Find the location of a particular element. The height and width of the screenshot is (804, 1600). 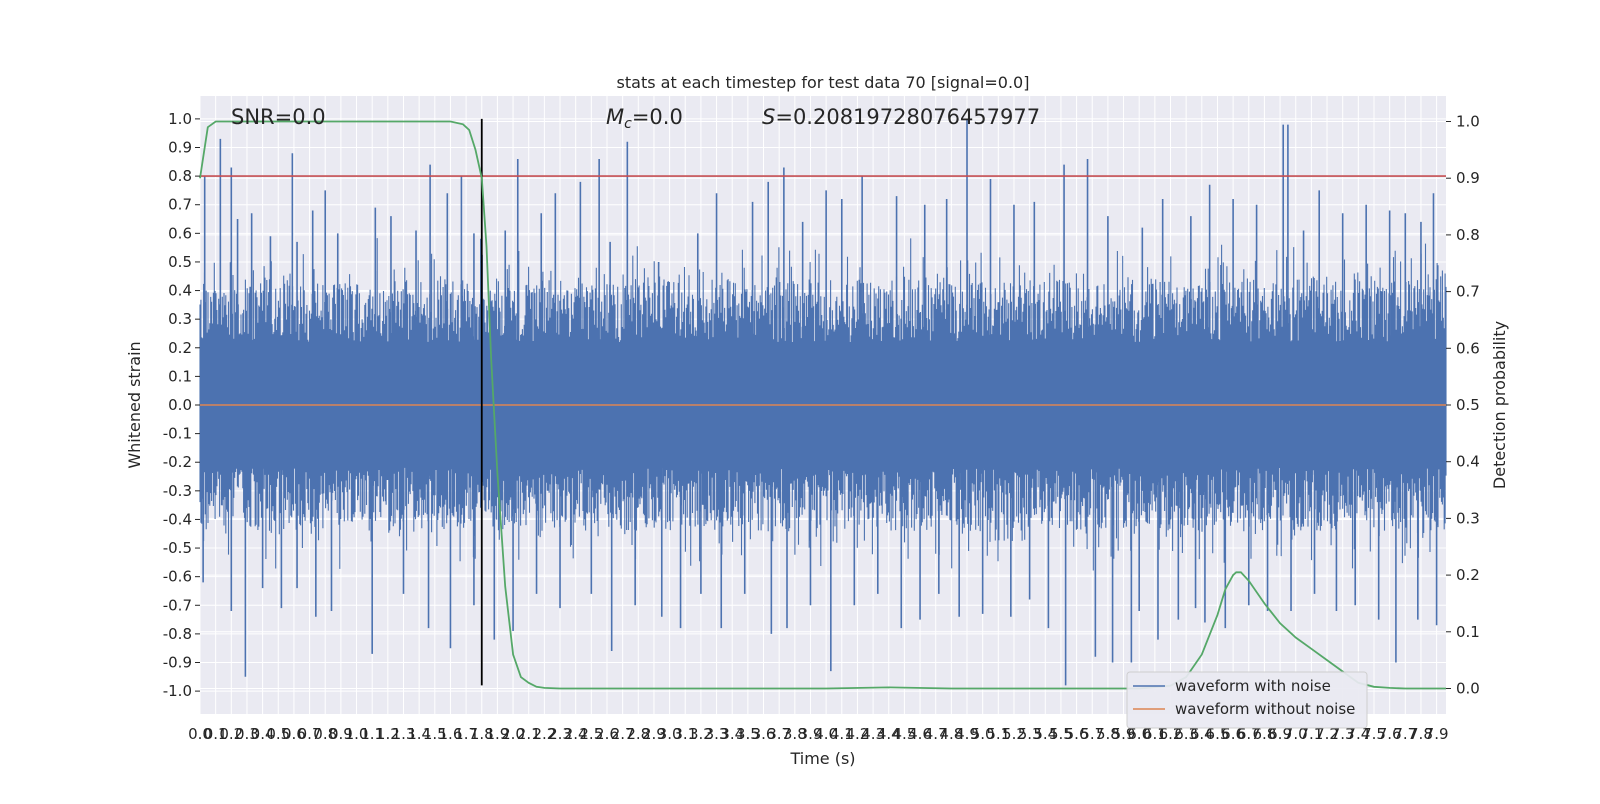

x-tick-label-61: 6.1 is located at coordinates (1155, 734).